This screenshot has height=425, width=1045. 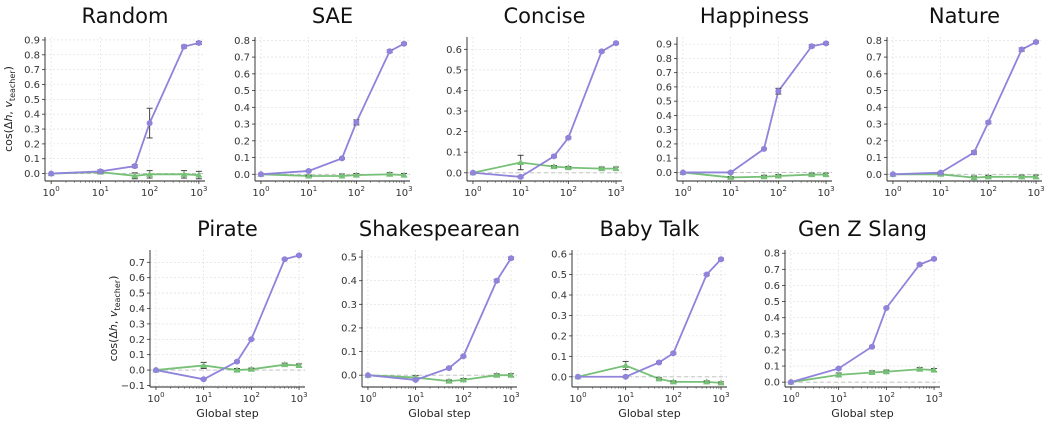 I want to click on panel-title: Nature, so click(x=964, y=16).